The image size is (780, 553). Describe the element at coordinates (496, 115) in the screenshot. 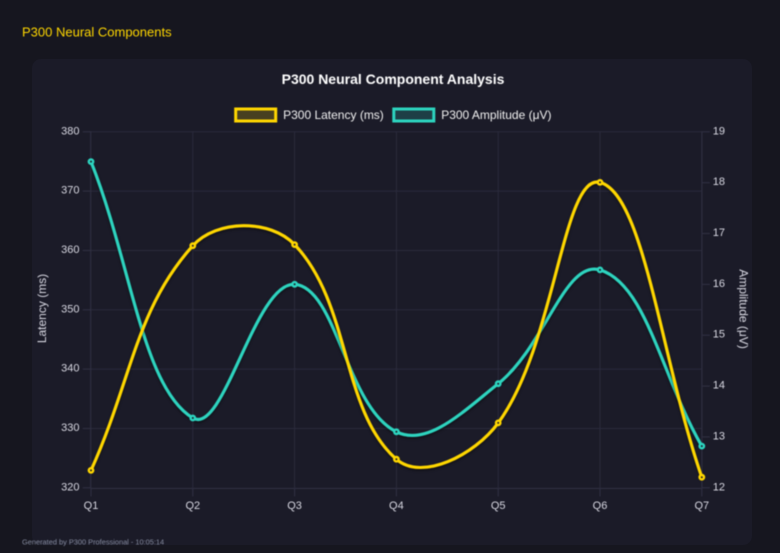

I see `svg-text: P300 Amplitude (μV)` at that location.